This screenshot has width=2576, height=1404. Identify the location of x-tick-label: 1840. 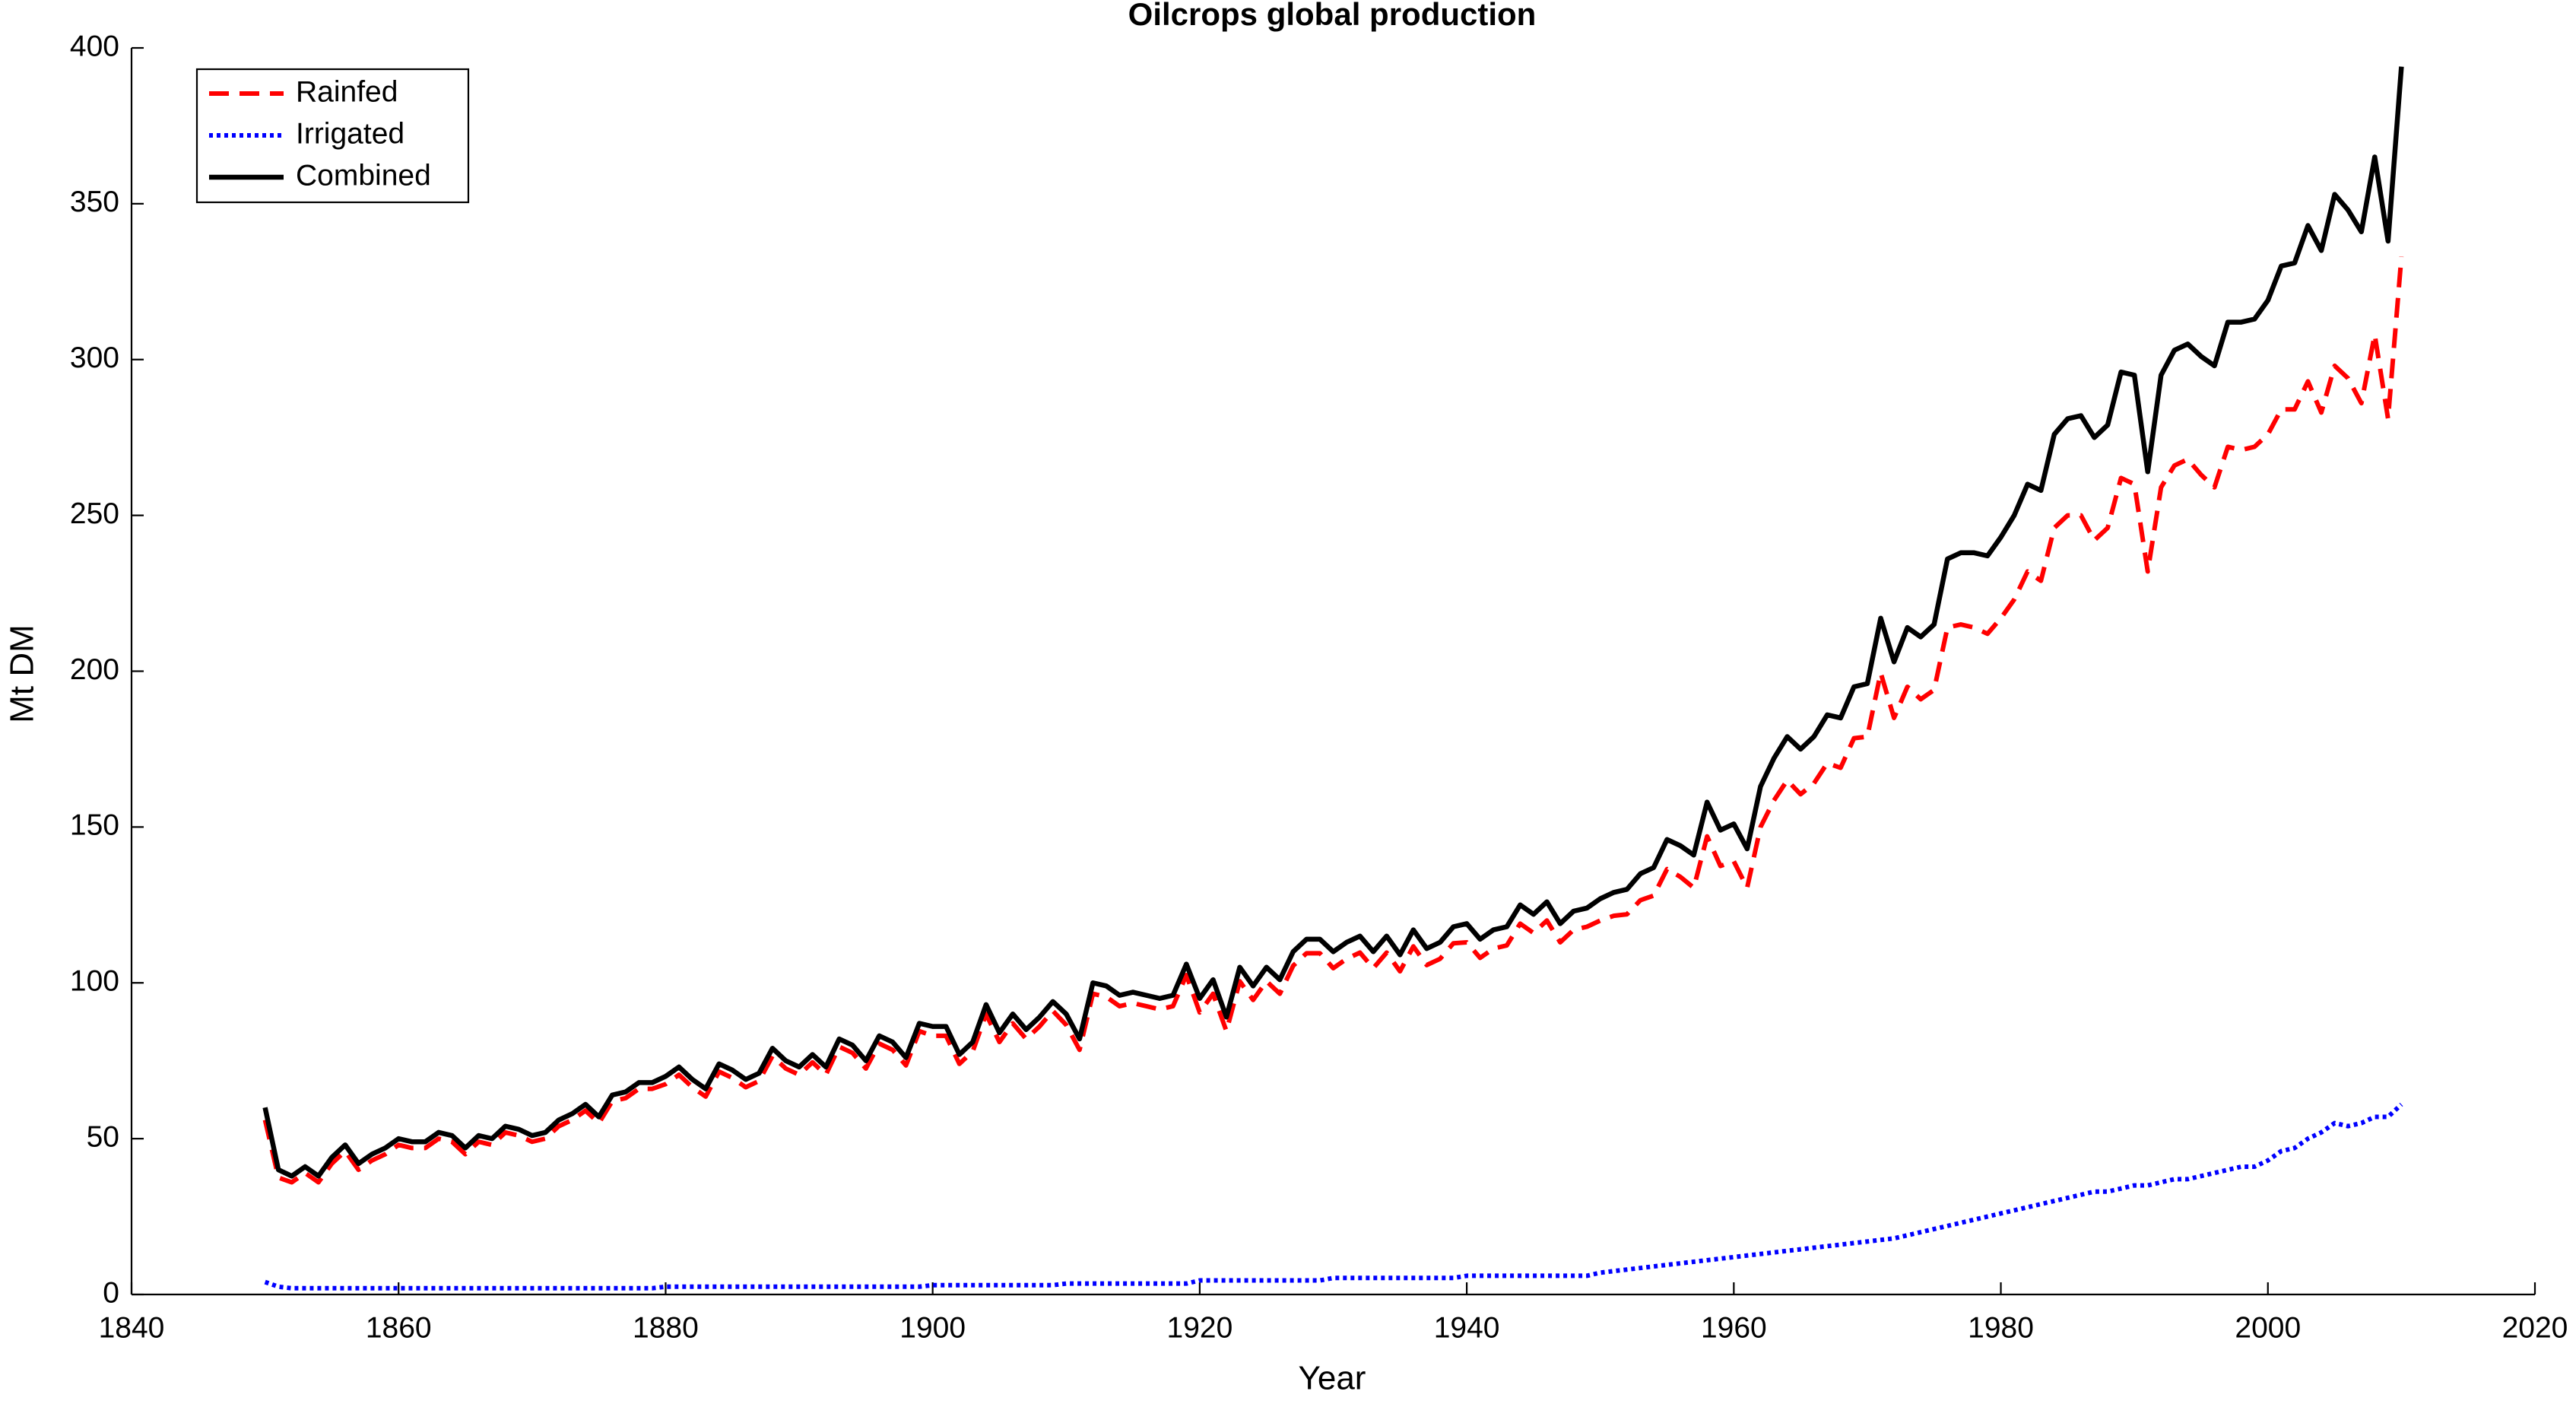
(132, 1327).